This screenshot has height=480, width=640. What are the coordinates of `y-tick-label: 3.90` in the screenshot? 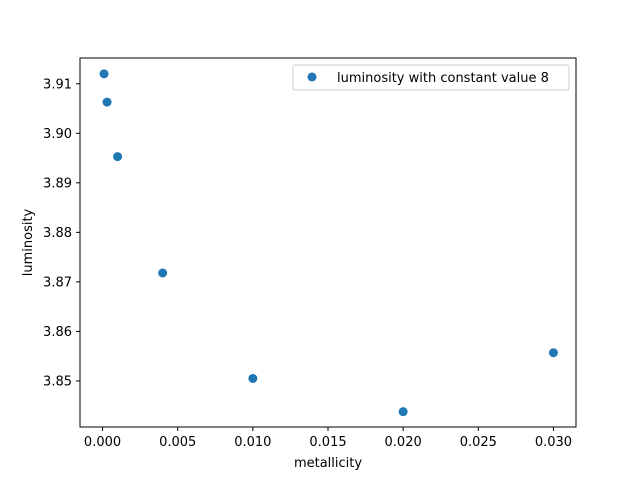 It's located at (57, 134).